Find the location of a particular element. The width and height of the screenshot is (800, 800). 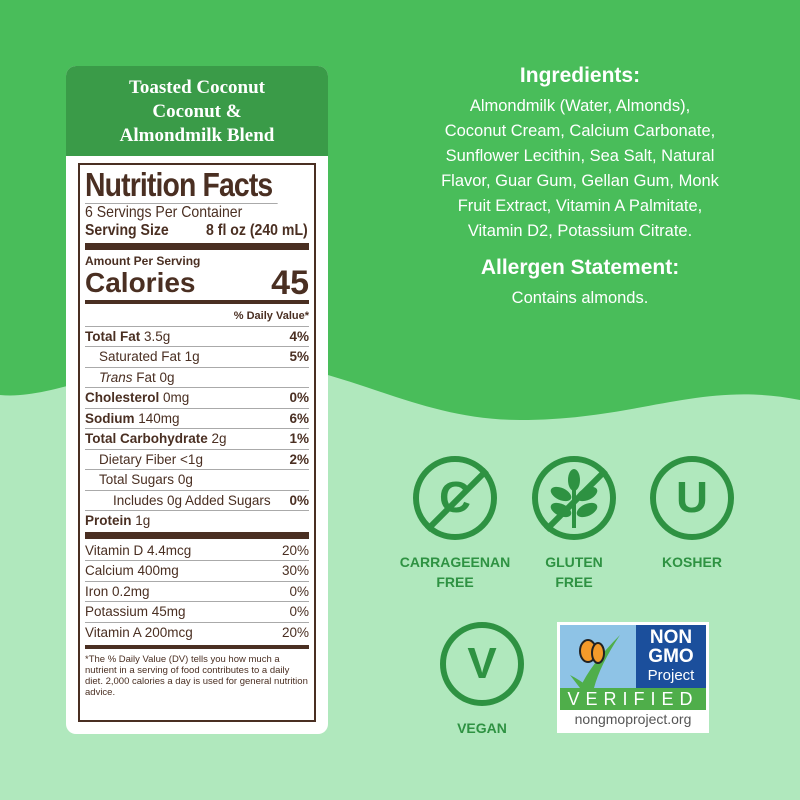

carrageenan-free-icon: C is located at coordinates (455, 498).